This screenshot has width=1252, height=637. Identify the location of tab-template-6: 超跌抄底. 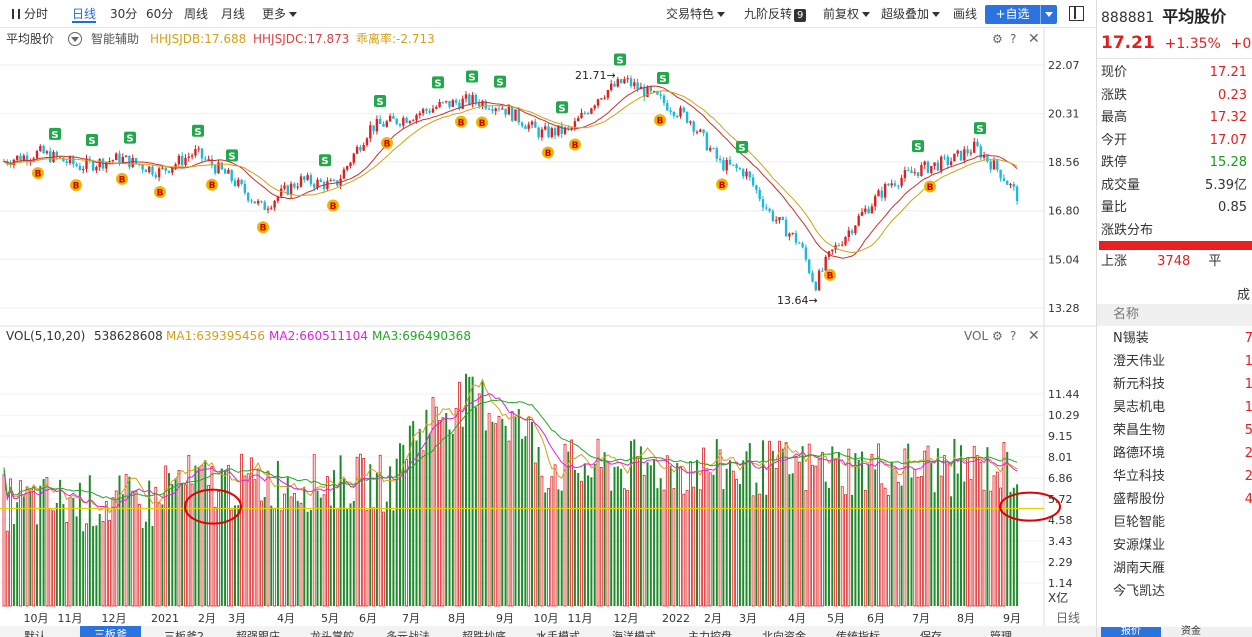
(484, 633).